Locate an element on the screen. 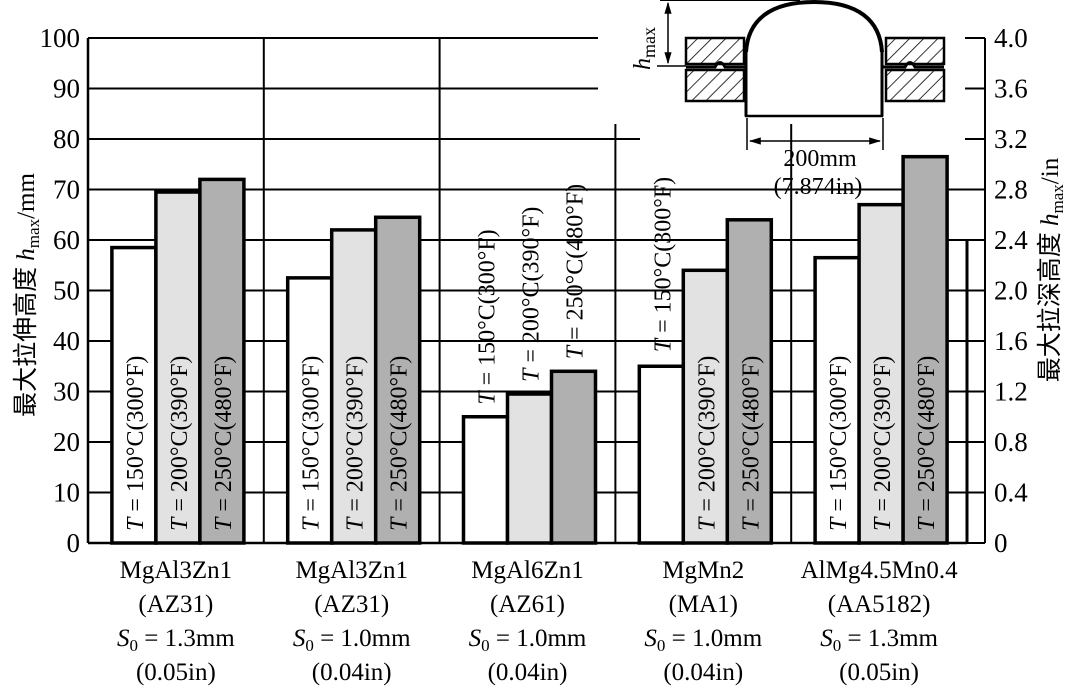 This screenshot has height=700, width=1078. y2-tick-label: 2.8 is located at coordinates (1011, 190).